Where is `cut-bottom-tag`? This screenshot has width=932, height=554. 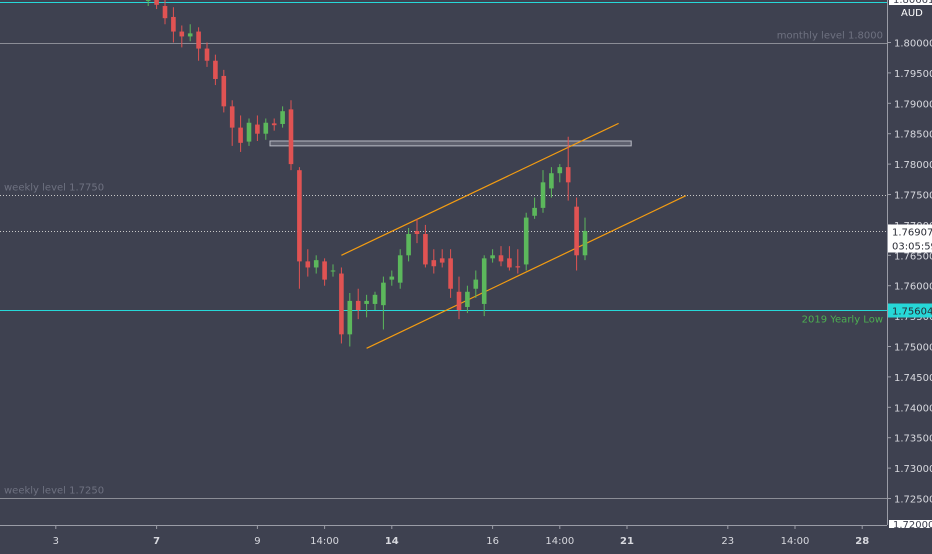
cut-bottom-tag is located at coordinates (910, 524).